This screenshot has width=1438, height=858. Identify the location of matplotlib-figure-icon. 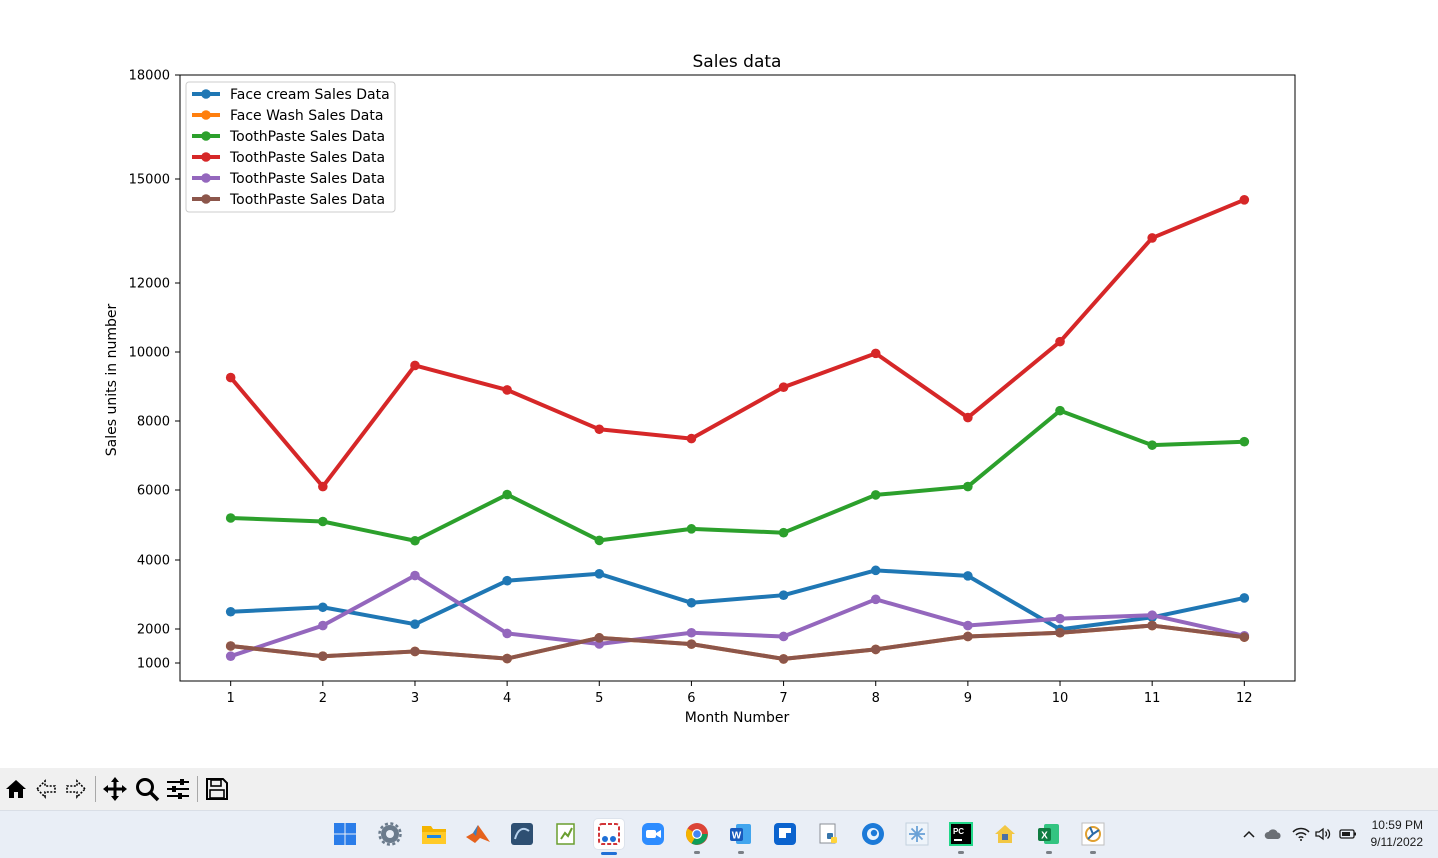
(1093, 836).